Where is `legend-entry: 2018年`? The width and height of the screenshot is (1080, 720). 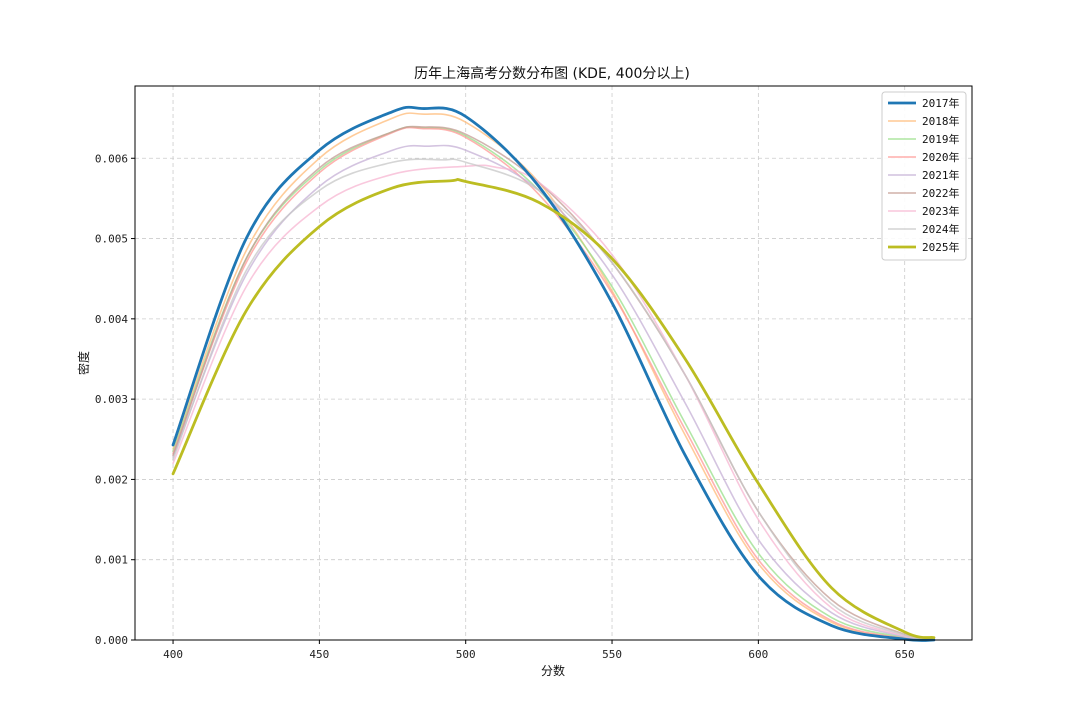
legend-entry: 2018年 is located at coordinates (941, 121).